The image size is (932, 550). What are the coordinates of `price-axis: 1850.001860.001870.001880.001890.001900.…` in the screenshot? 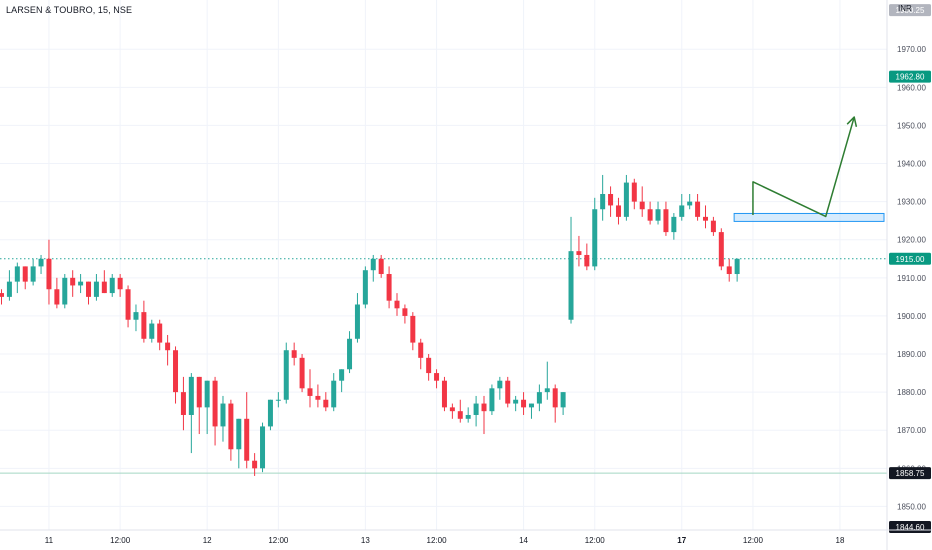 It's located at (908, 275).